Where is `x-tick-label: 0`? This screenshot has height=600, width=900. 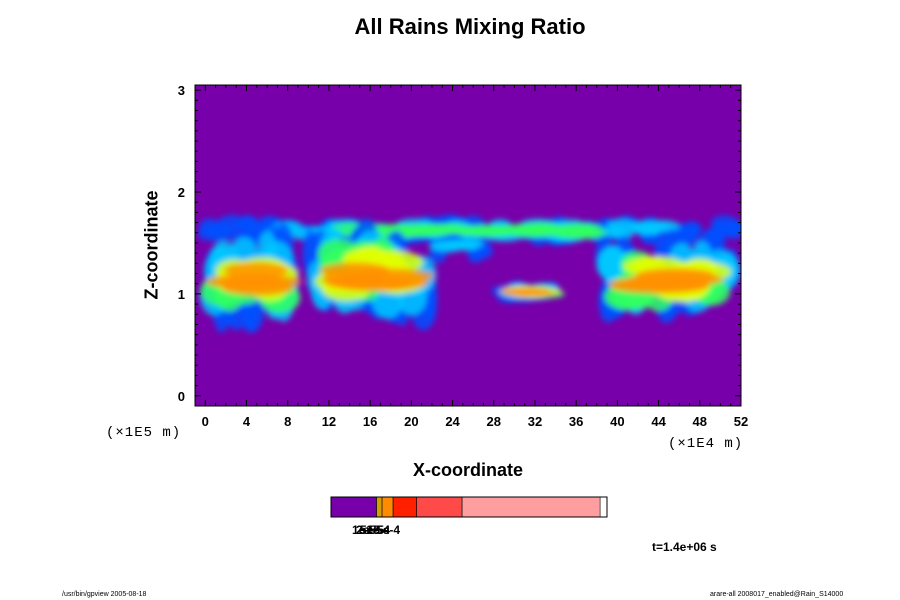 x-tick-label: 0 is located at coordinates (205, 421).